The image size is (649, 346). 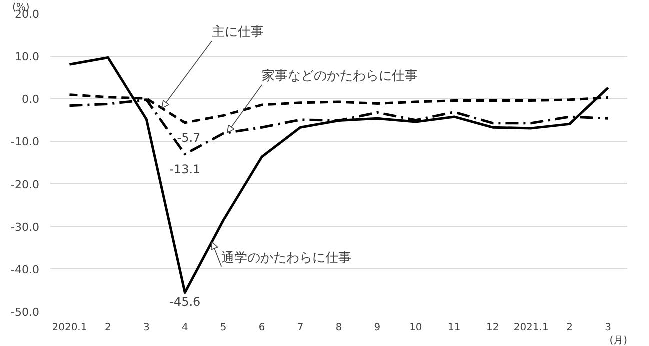 What do you see at coordinates (25, 185) in the screenshot?
I see `y-tick-label: -20.0` at bounding box center [25, 185].